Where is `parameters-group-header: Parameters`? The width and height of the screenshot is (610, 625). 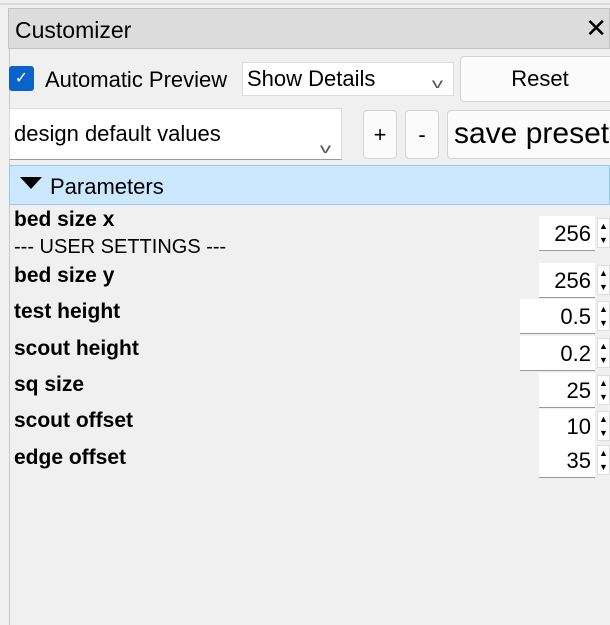
parameters-group-header: Parameters is located at coordinates (309, 185).